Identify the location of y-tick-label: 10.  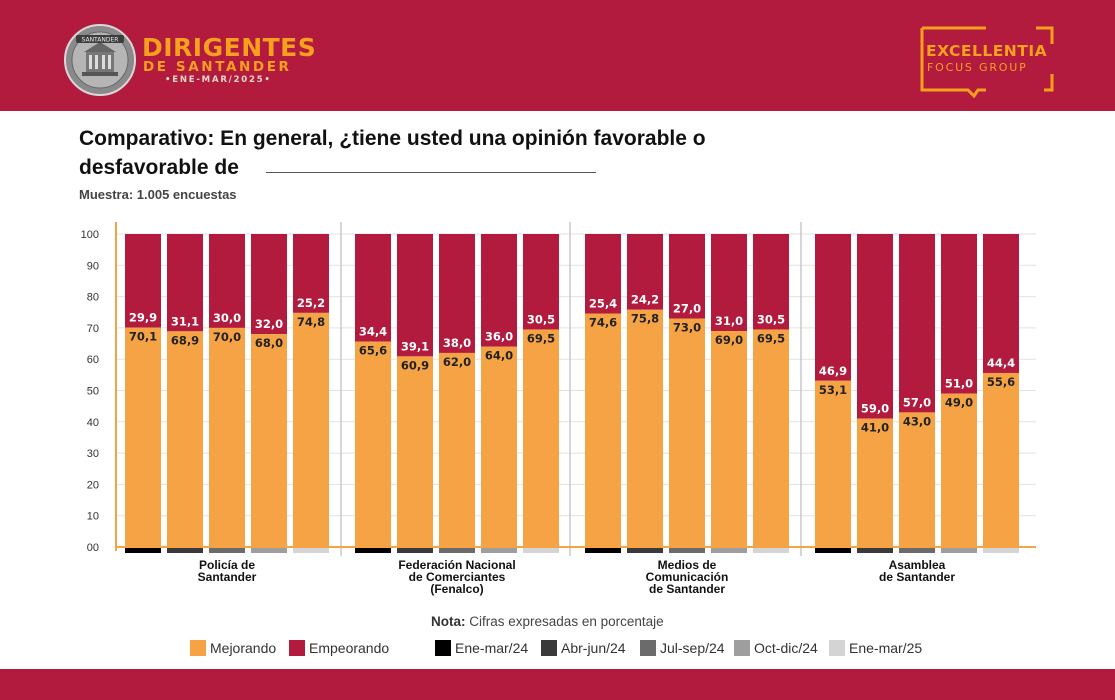
(93, 517).